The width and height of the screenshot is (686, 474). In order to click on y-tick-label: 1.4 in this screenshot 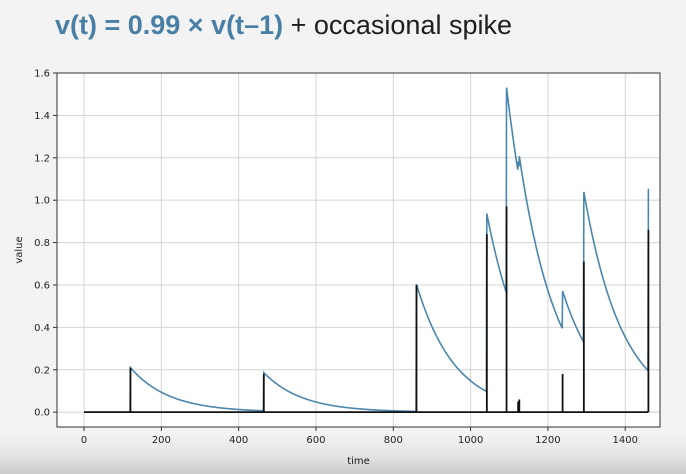, I will do `click(42, 116)`.